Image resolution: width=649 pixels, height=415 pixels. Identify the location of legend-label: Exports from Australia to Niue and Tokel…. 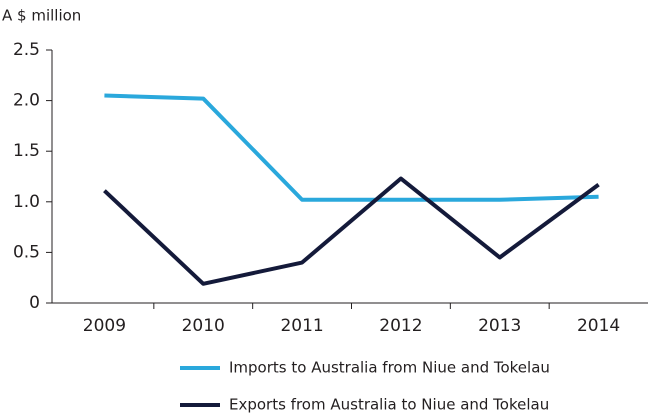
(389, 405).